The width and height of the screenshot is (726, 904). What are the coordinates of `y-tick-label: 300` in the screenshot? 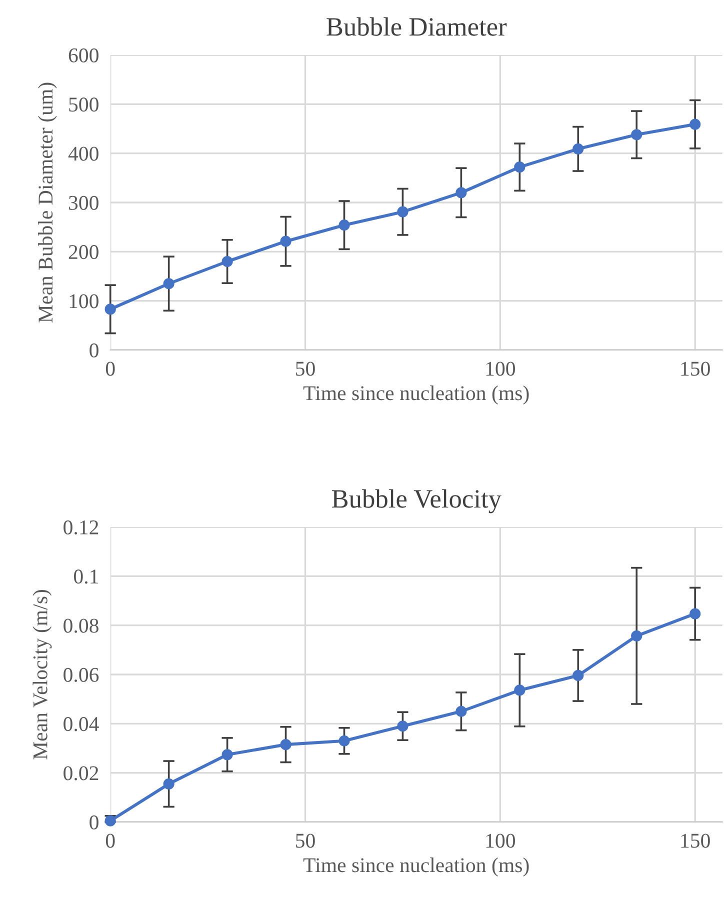 It's located at (83, 203).